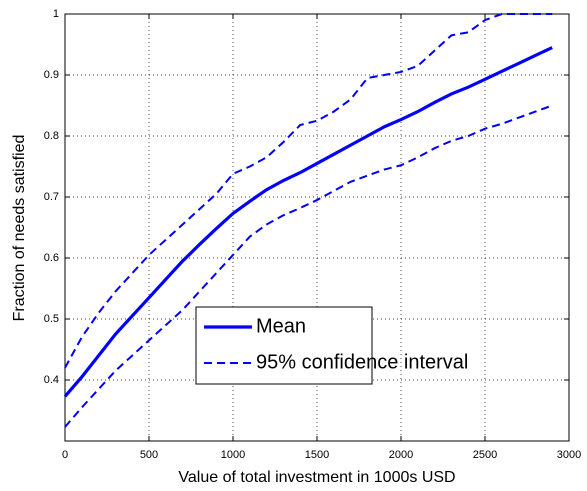 The height and width of the screenshot is (491, 587). I want to click on y-tick-label: 1, so click(56, 14).